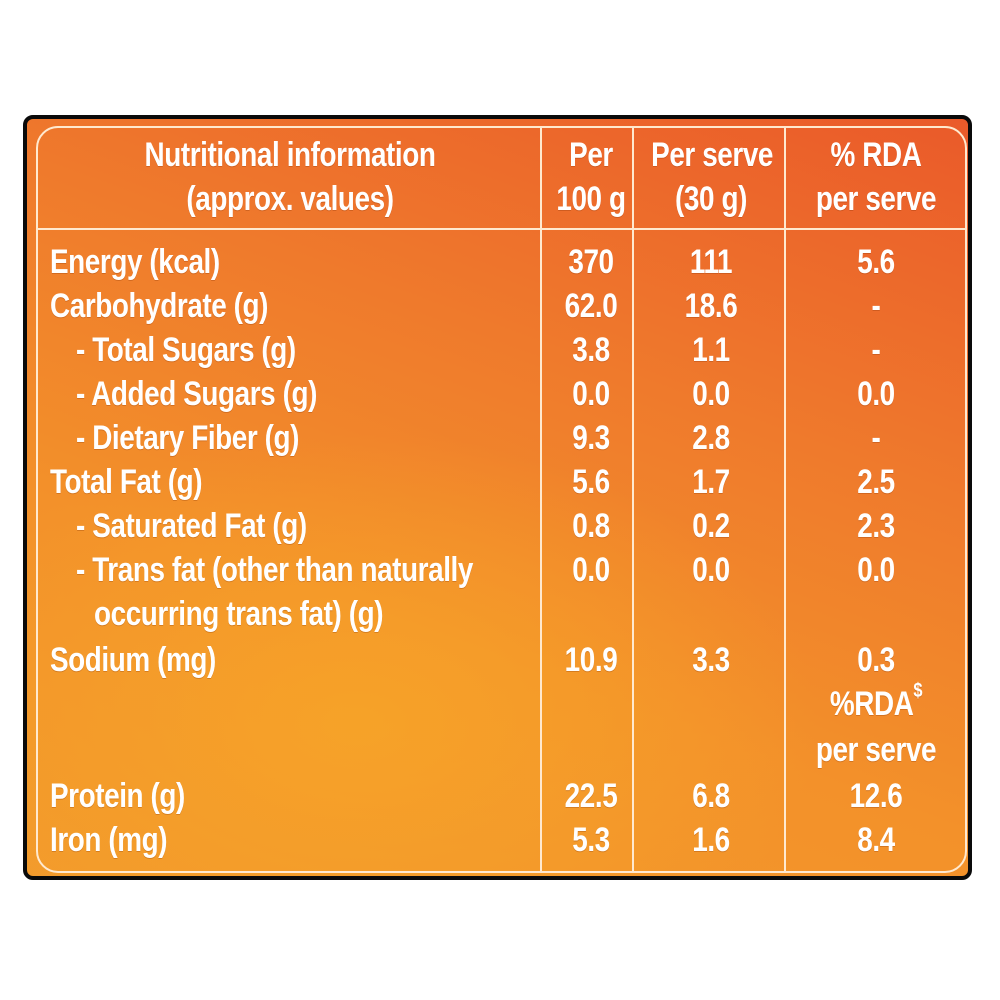 The width and height of the screenshot is (1000, 1000). I want to click on rda-subheader-line2: per serve, so click(876, 750).